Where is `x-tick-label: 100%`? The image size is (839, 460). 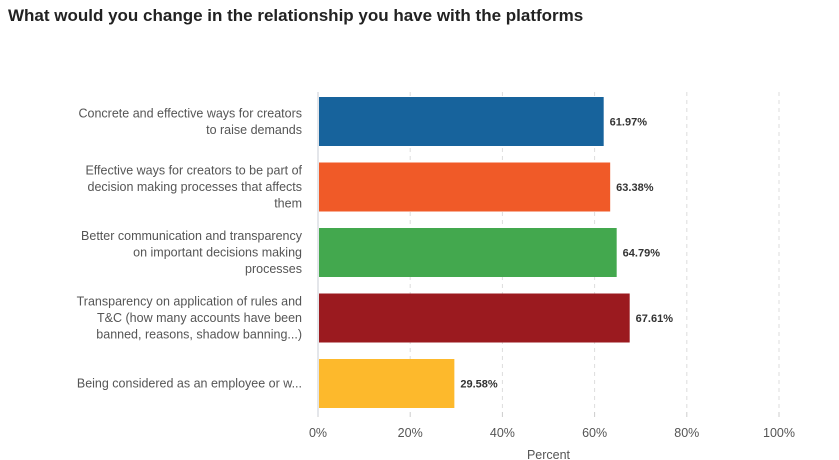
x-tick-label: 100% is located at coordinates (779, 433).